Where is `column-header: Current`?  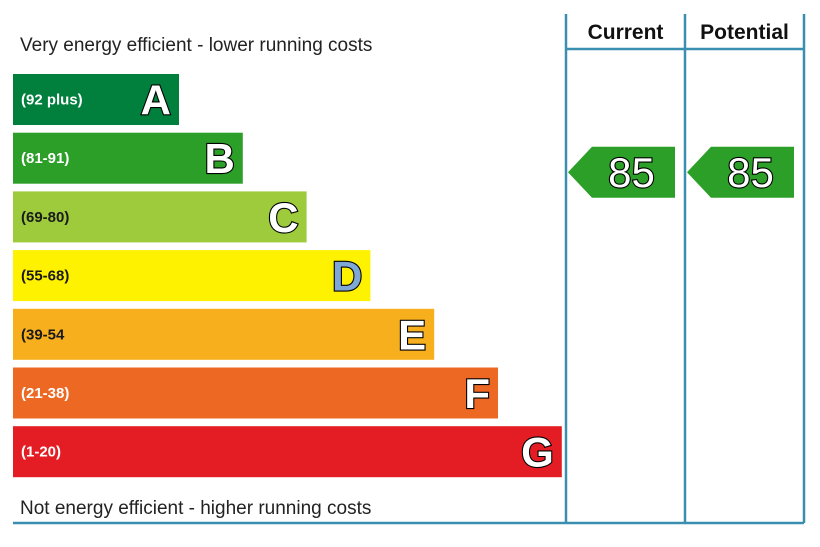 column-header: Current is located at coordinates (626, 32).